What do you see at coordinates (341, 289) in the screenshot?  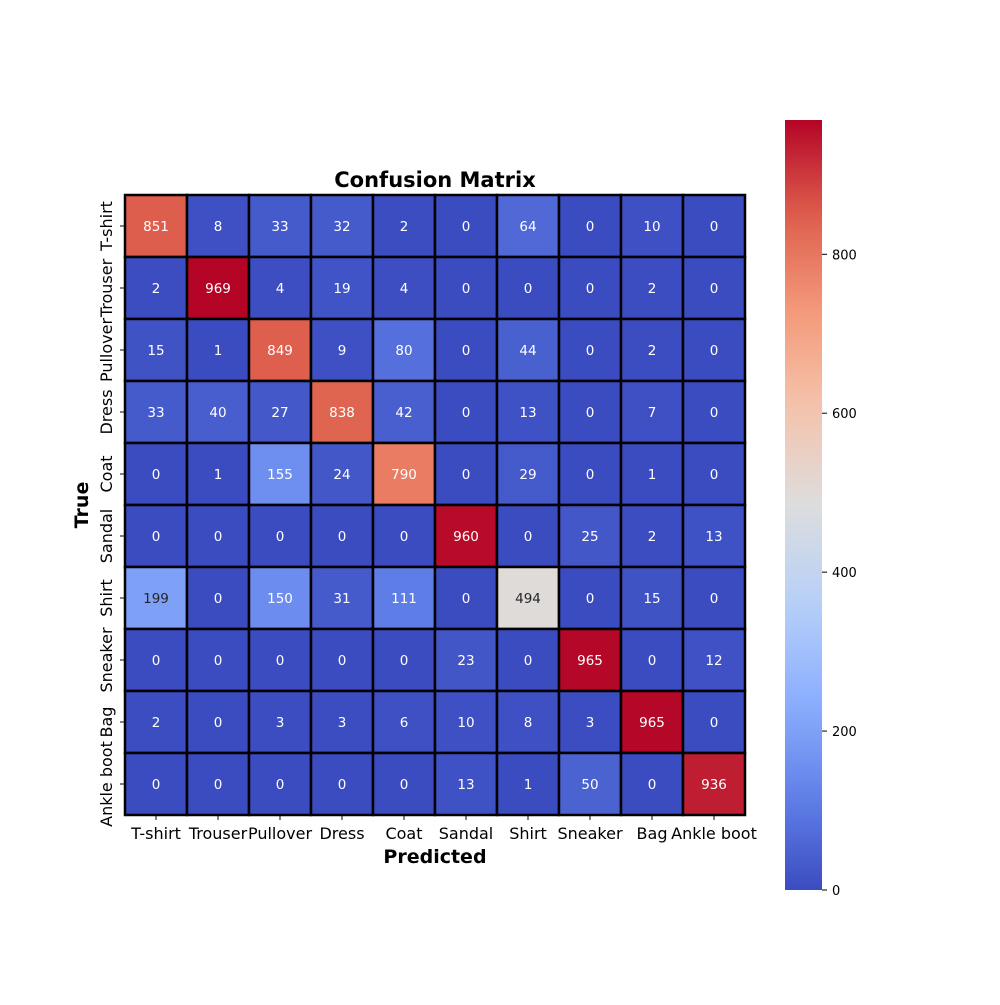 I see `cell-value-label: 19` at bounding box center [341, 289].